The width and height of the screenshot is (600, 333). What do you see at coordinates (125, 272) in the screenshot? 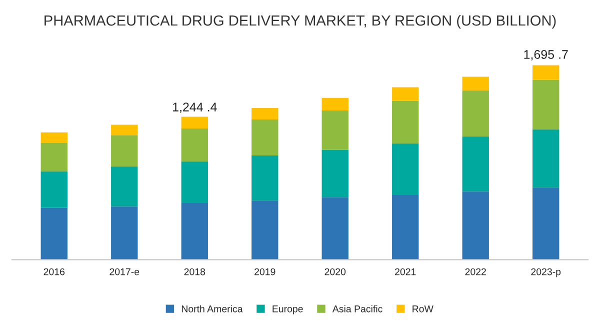
I see `x-tick-label: 2017-e` at bounding box center [125, 272].